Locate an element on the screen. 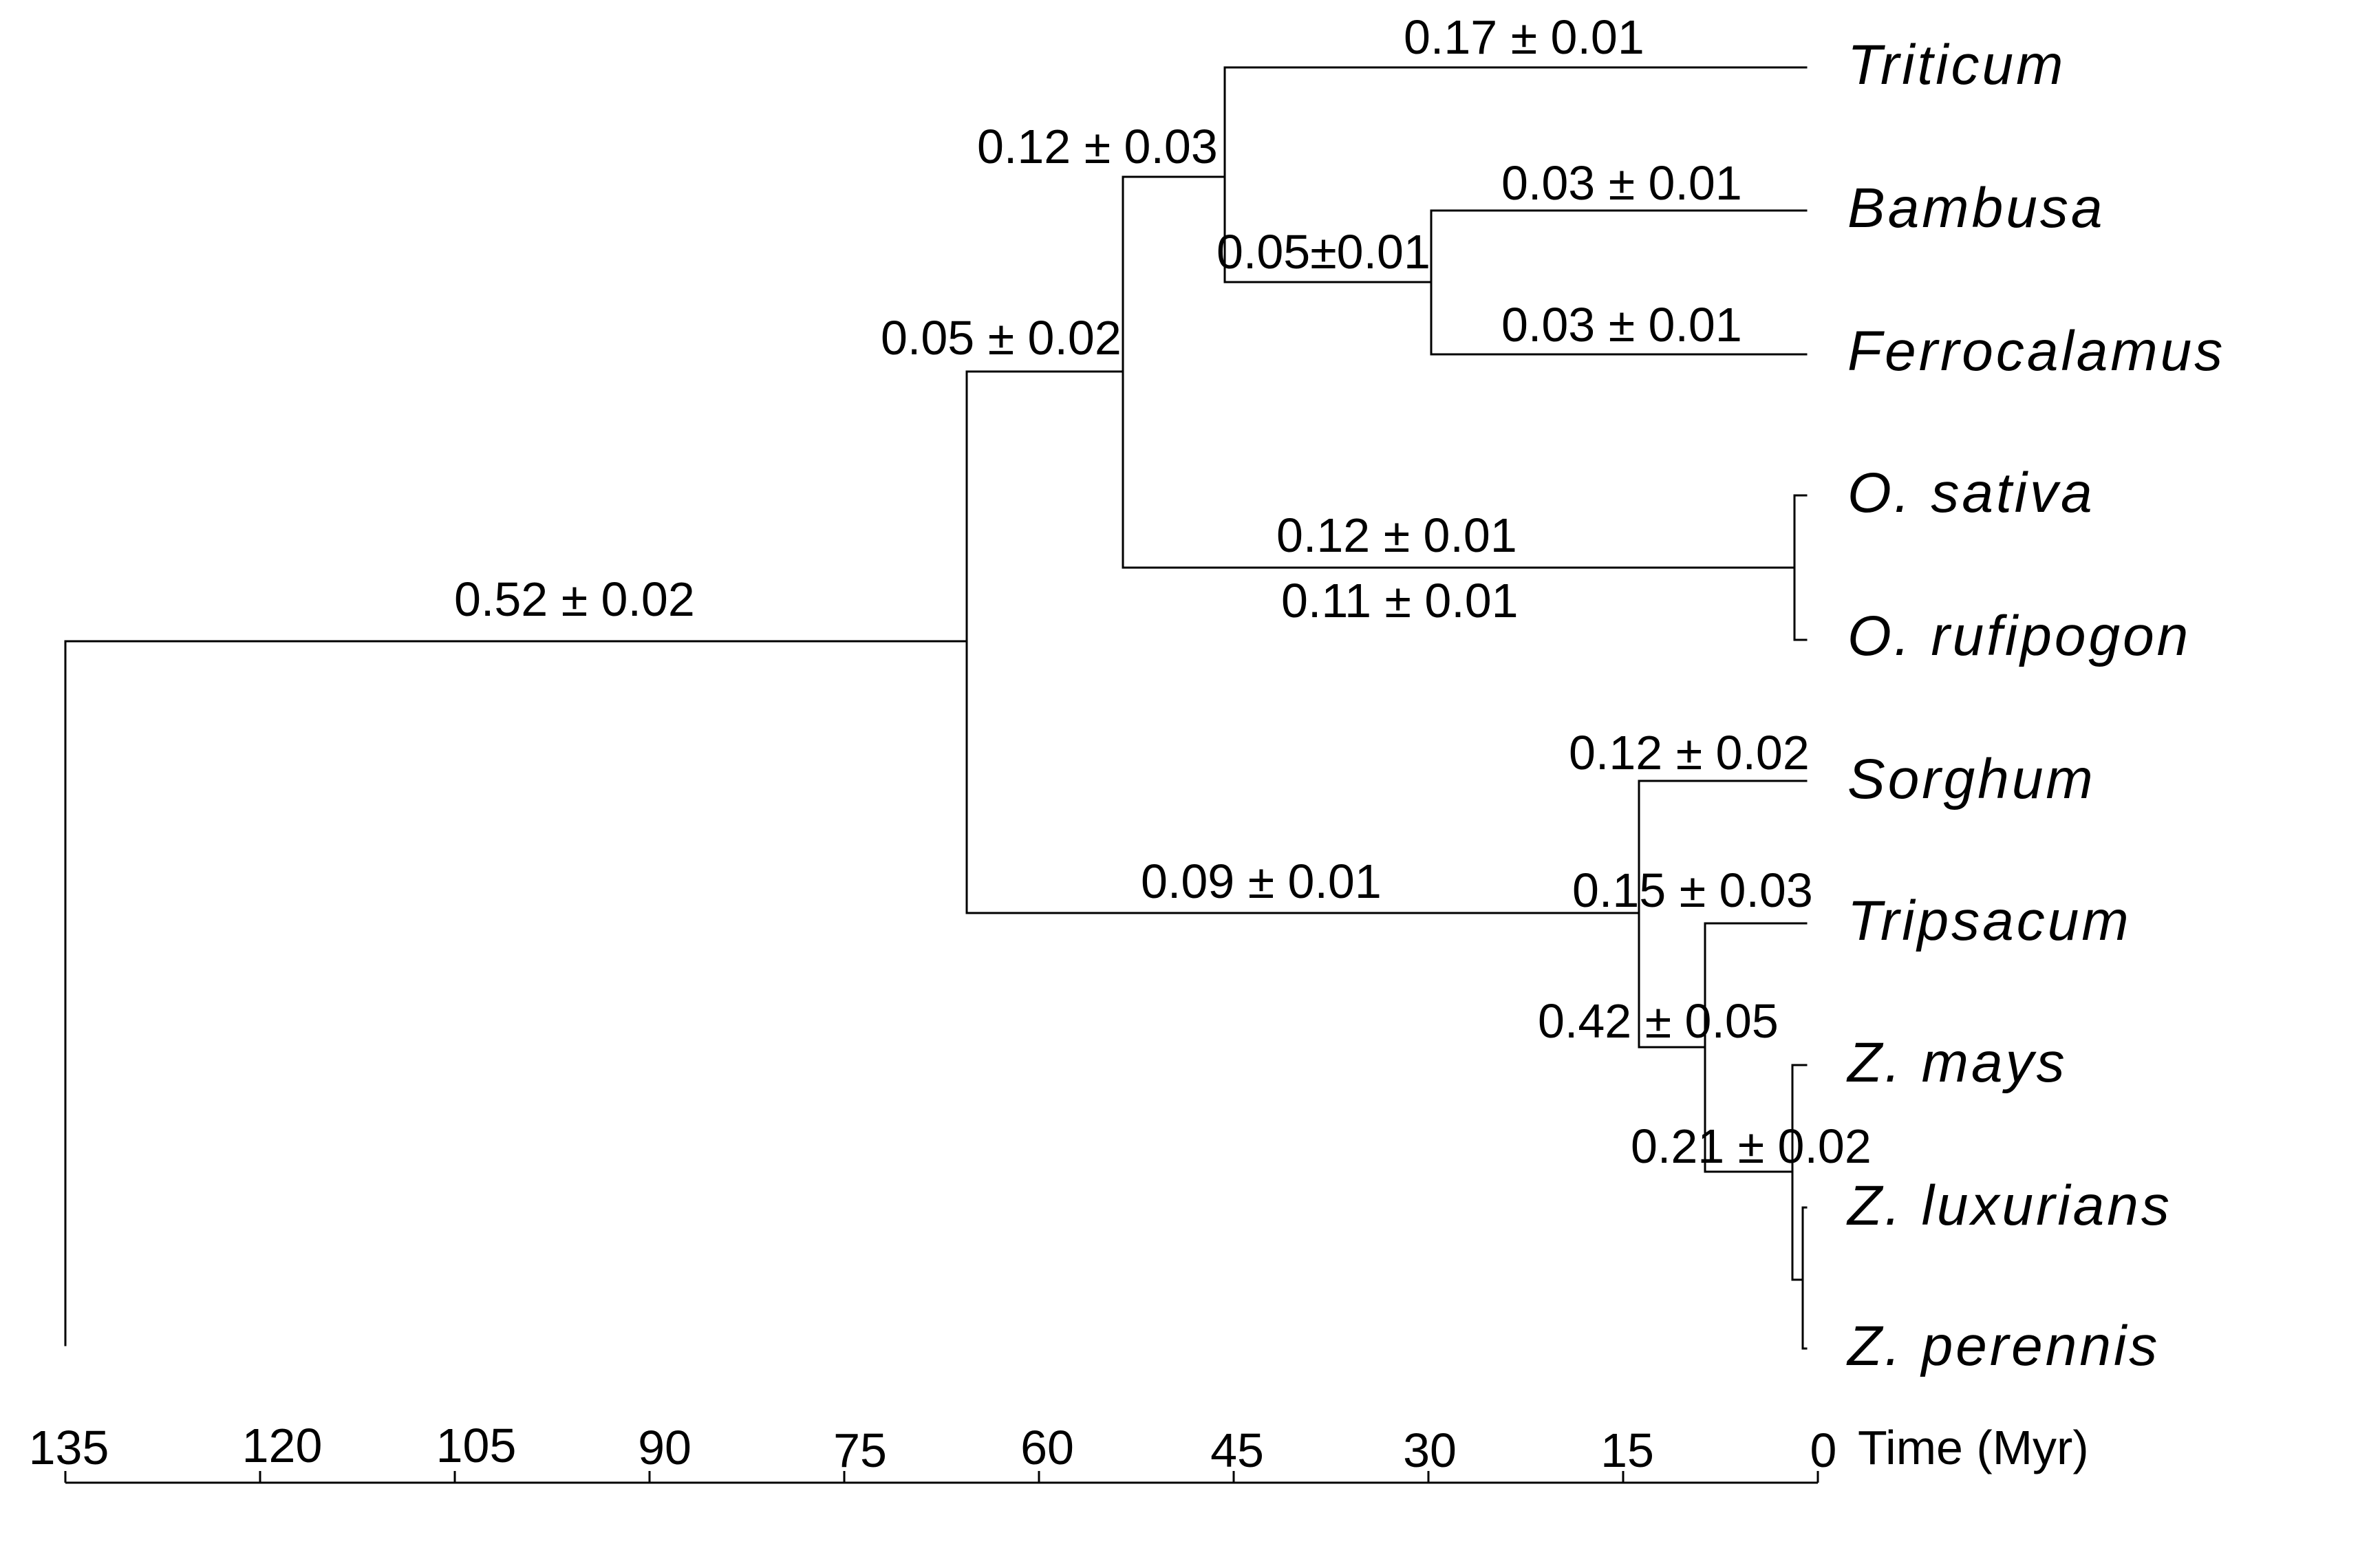  rate-label-ferrocalamus: 0.03 ± 0.01 is located at coordinates (1622, 325).